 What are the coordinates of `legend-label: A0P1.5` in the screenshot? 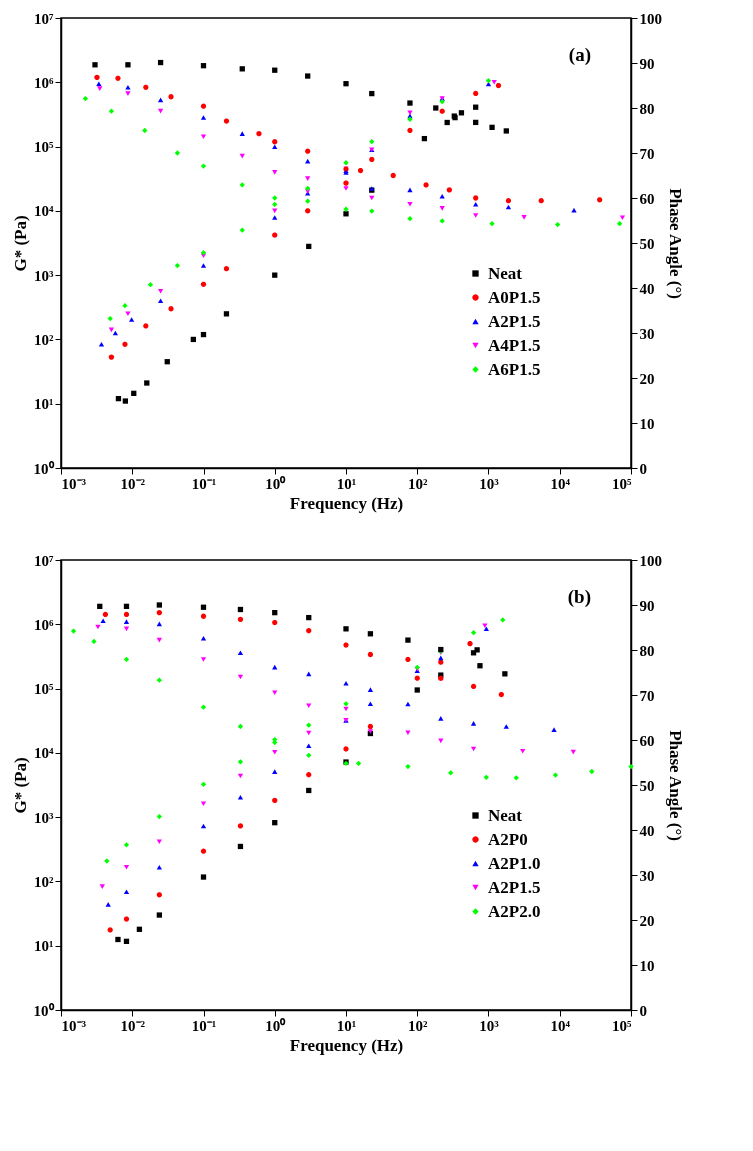 It's located at (514, 297).